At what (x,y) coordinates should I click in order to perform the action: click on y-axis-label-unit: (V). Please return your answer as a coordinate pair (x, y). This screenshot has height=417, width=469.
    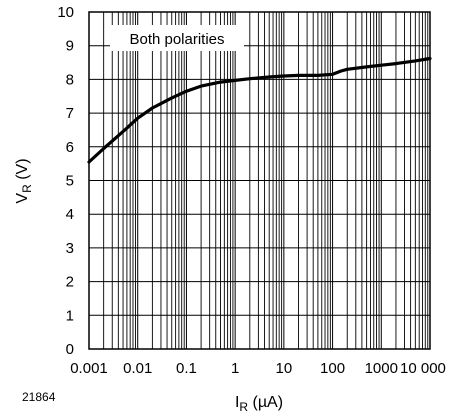
    Looking at the image, I should click on (22, 171).